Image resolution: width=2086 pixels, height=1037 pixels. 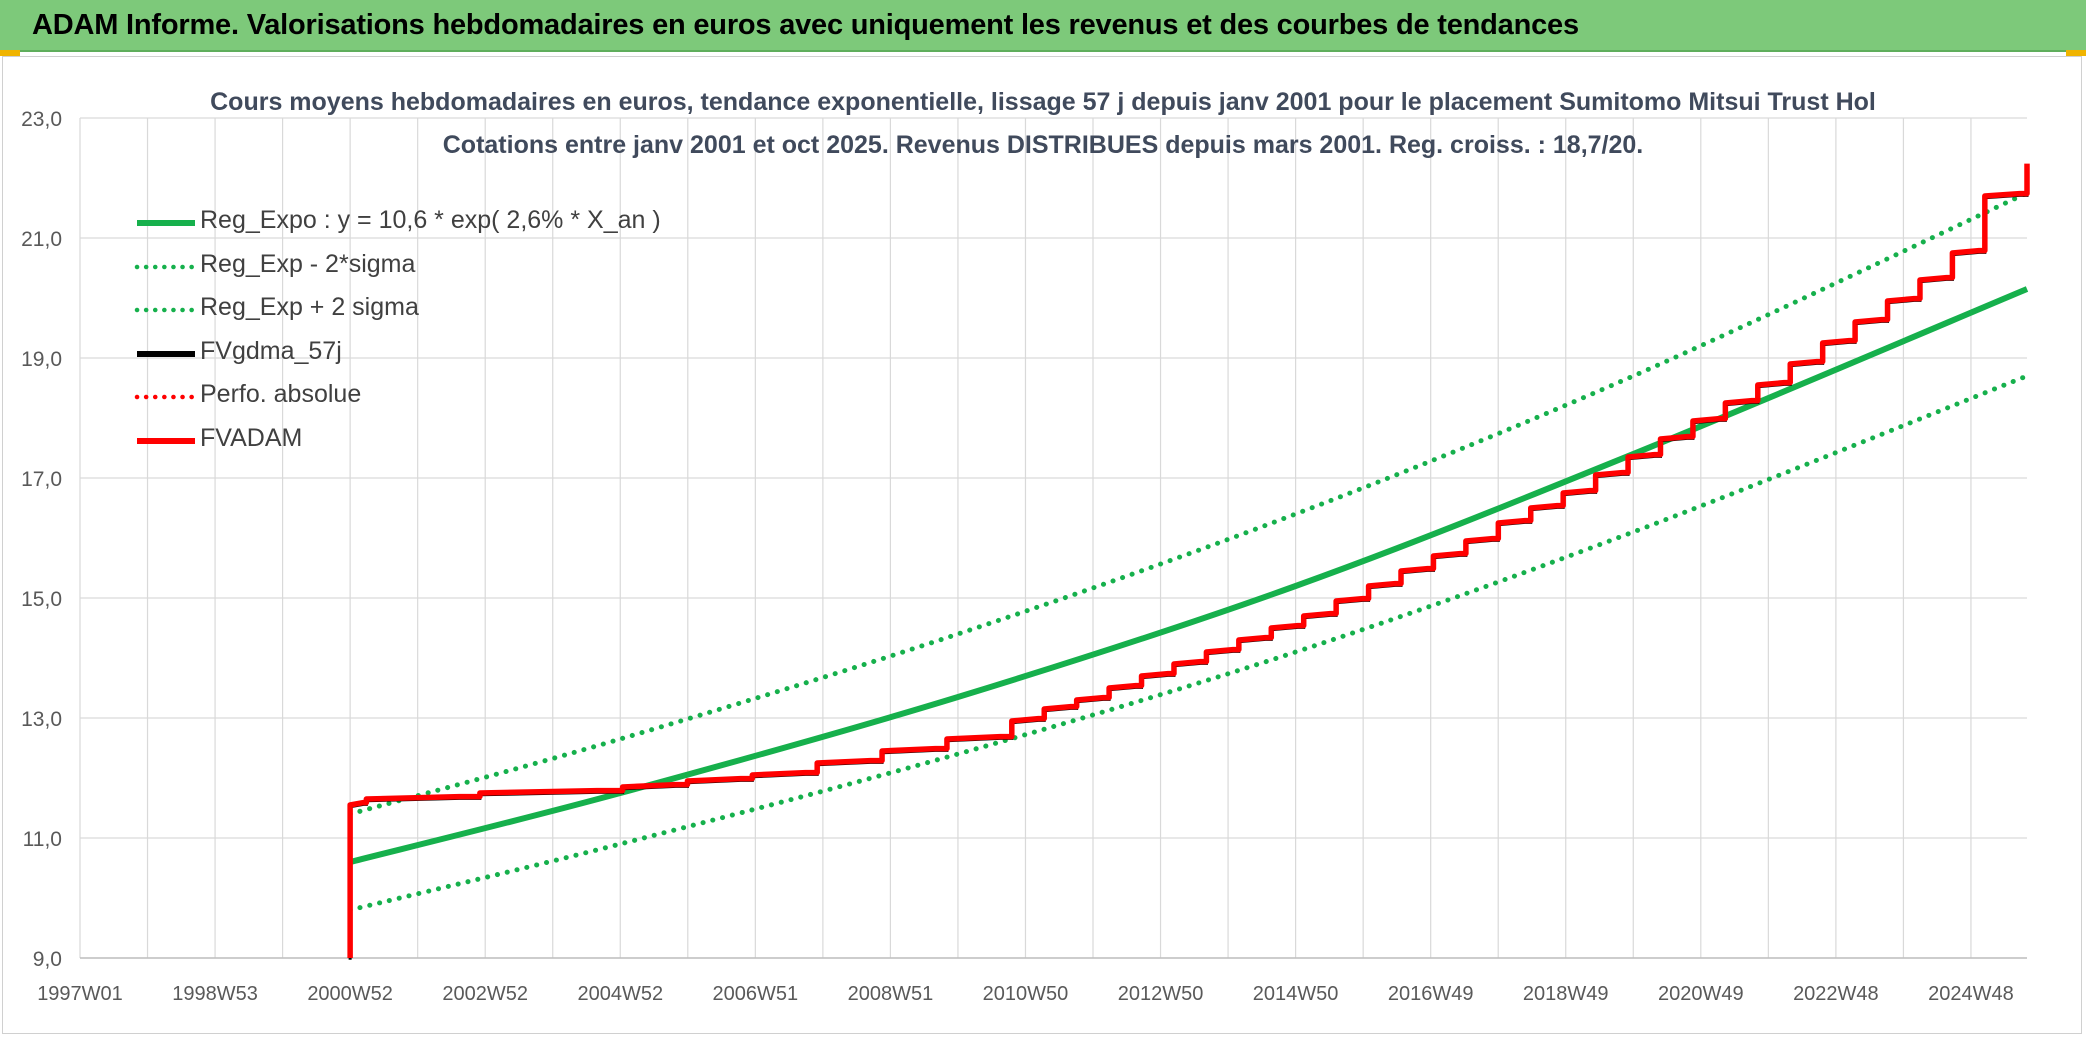 I want to click on x-tick-label: 1998W53, so click(x=215, y=994).